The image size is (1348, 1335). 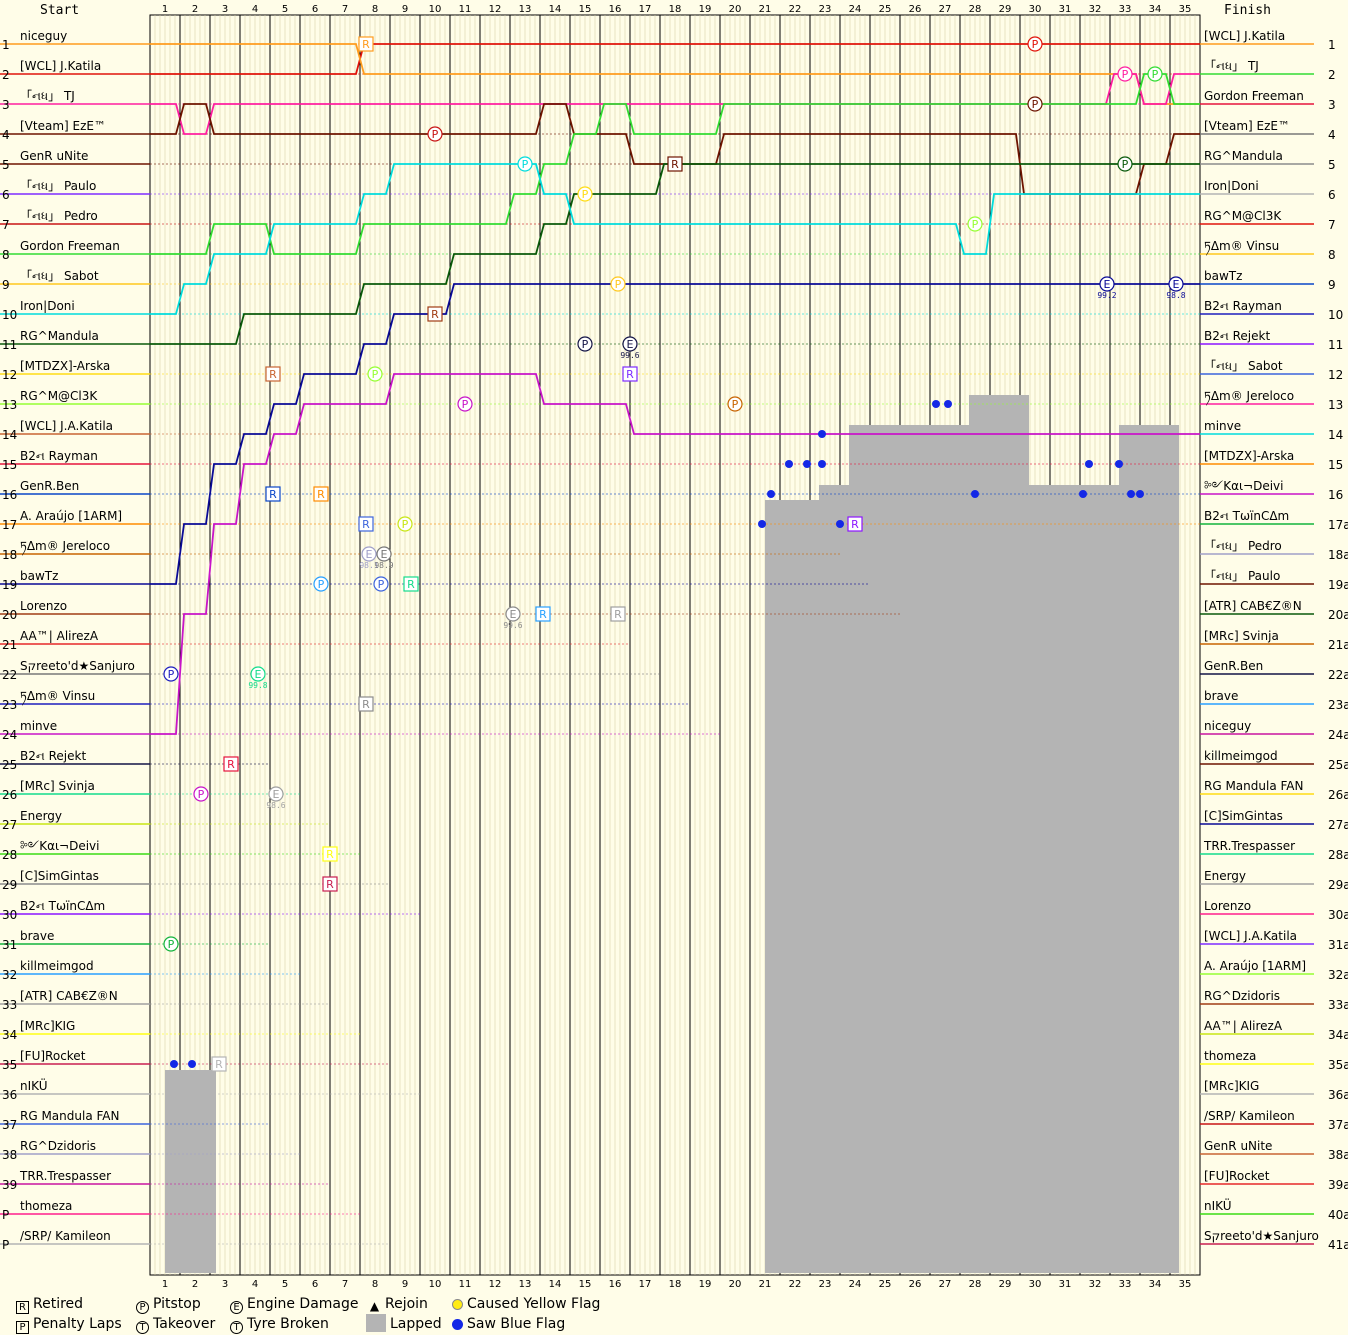 What do you see at coordinates (1332, 105) in the screenshot?
I see `finish-position-number: 3` at bounding box center [1332, 105].